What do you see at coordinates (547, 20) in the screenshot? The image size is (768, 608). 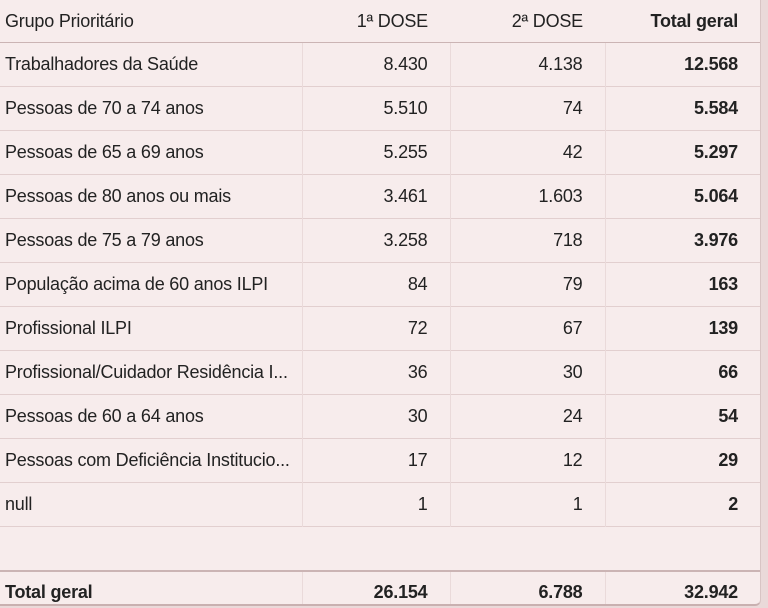 I see `header-dose2: 2ª DOSE` at bounding box center [547, 20].